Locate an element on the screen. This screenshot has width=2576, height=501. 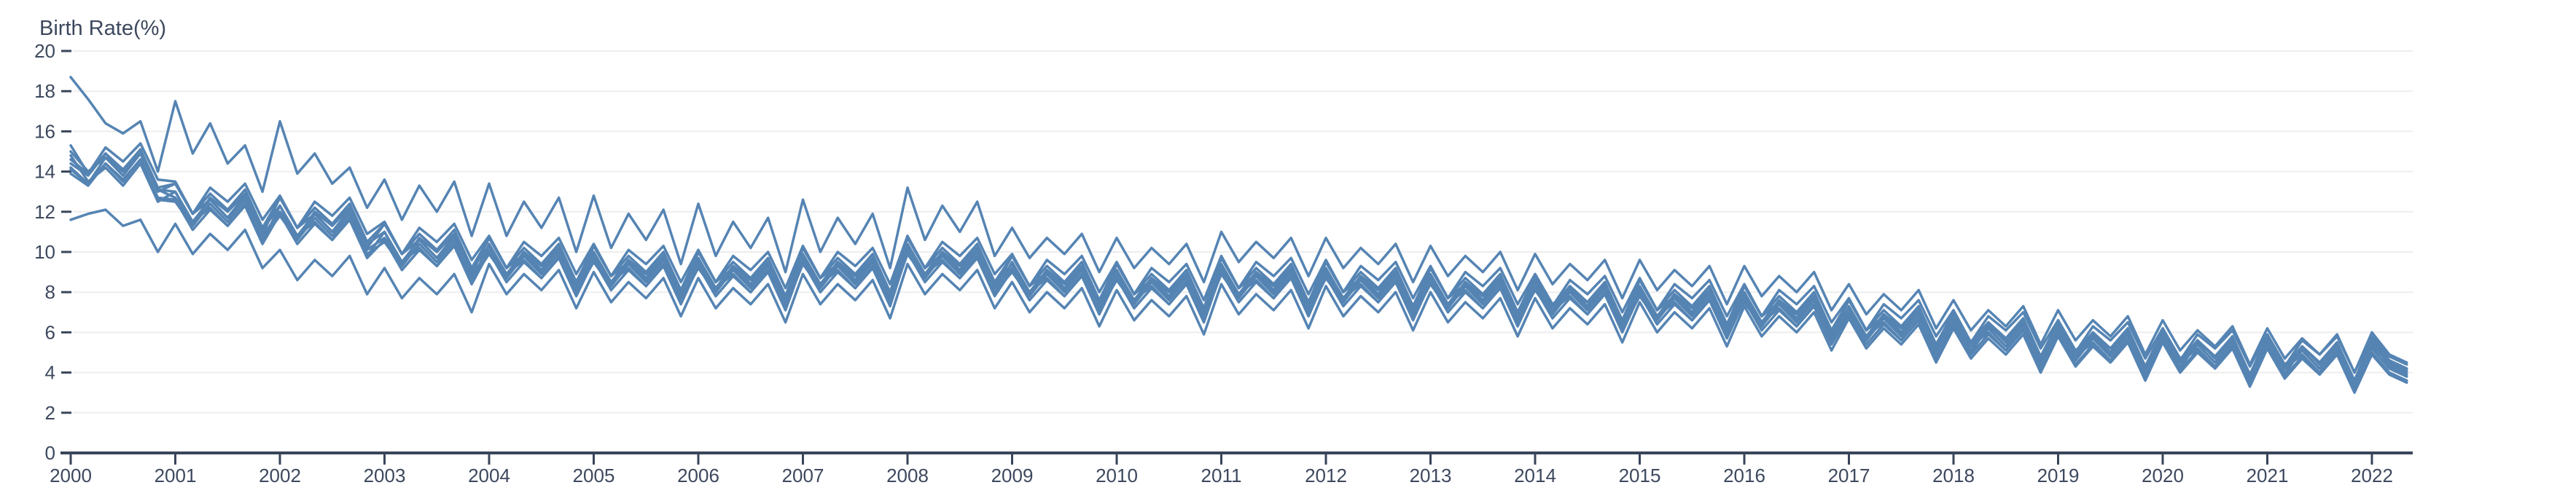
y-tick-label: 2 is located at coordinates (50, 413).